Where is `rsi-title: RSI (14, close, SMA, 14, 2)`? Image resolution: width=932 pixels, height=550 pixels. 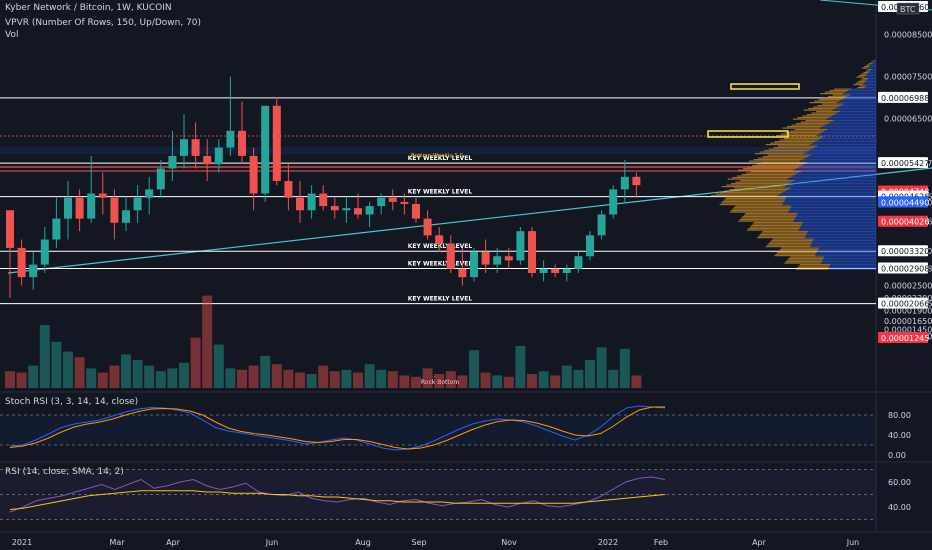
rsi-title: RSI (14, close, SMA, 14, 2) is located at coordinates (64, 472).